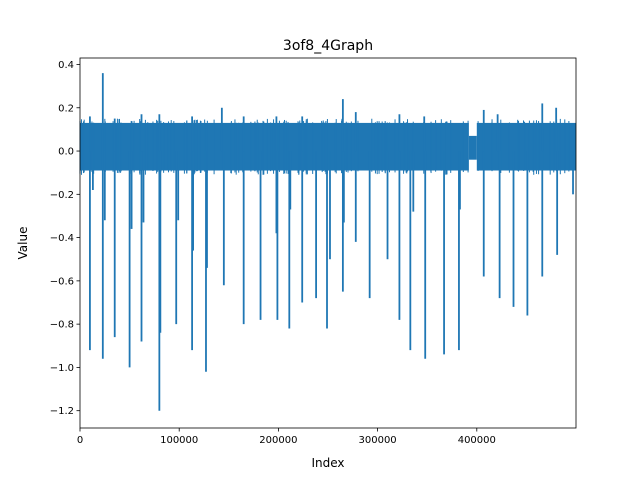  I want to click on y-tick-label: 0.2, so click(66, 108).